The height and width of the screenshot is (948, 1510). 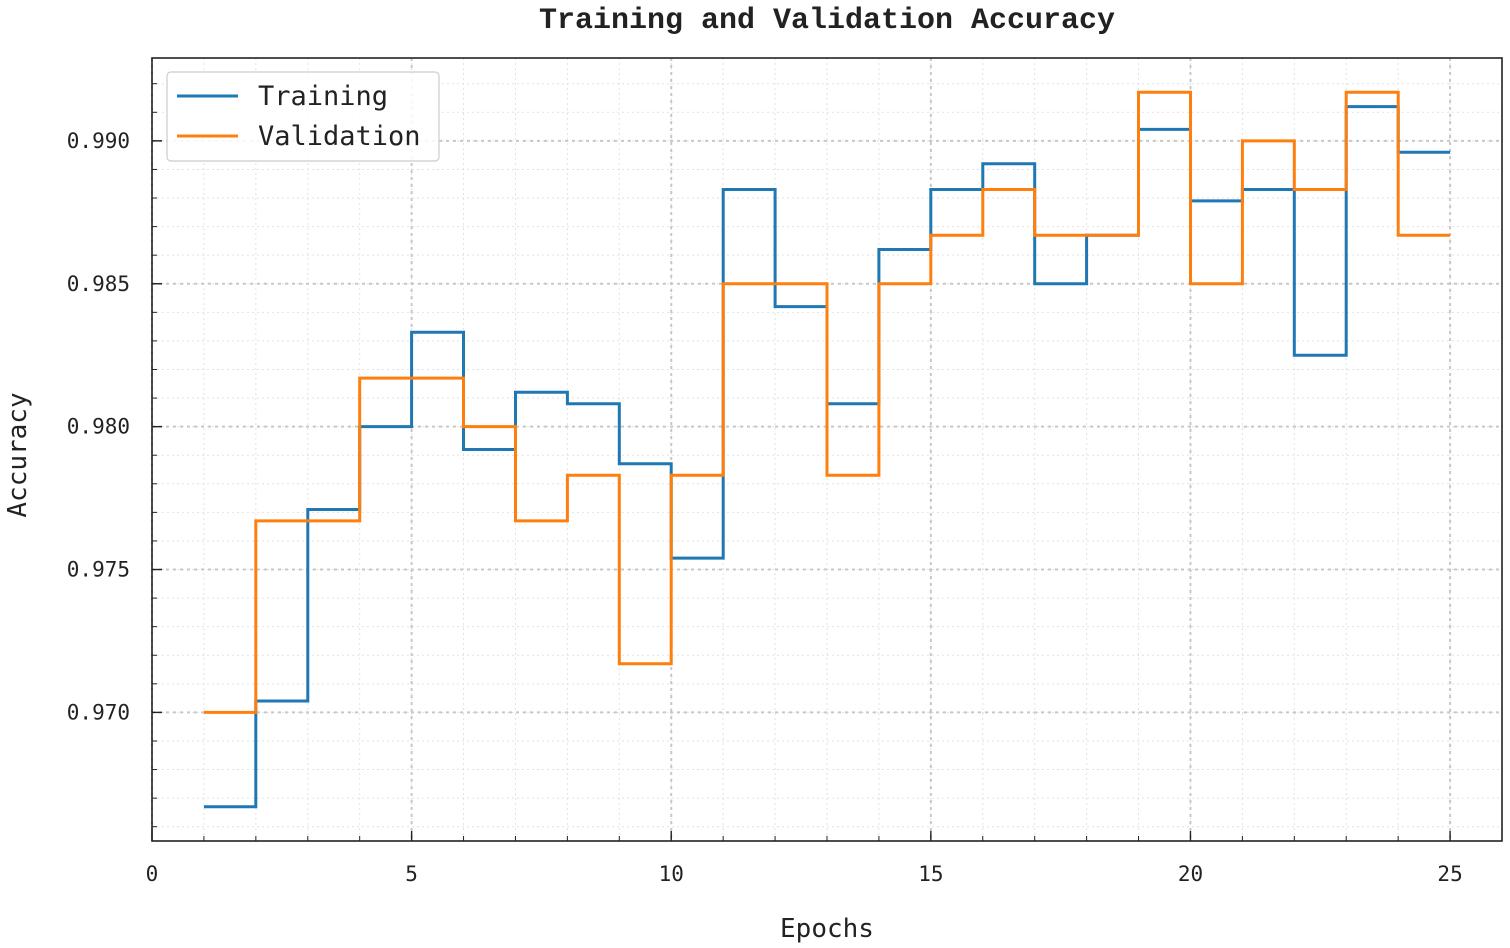 I want to click on x-tick-label: 5, so click(x=411, y=874).